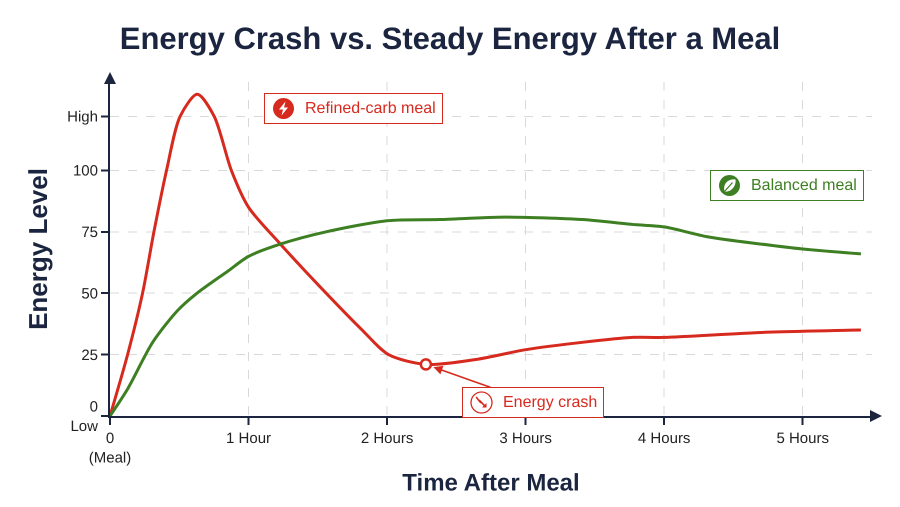  What do you see at coordinates (38, 249) in the screenshot?
I see `y-axis-title: Energy Level` at bounding box center [38, 249].